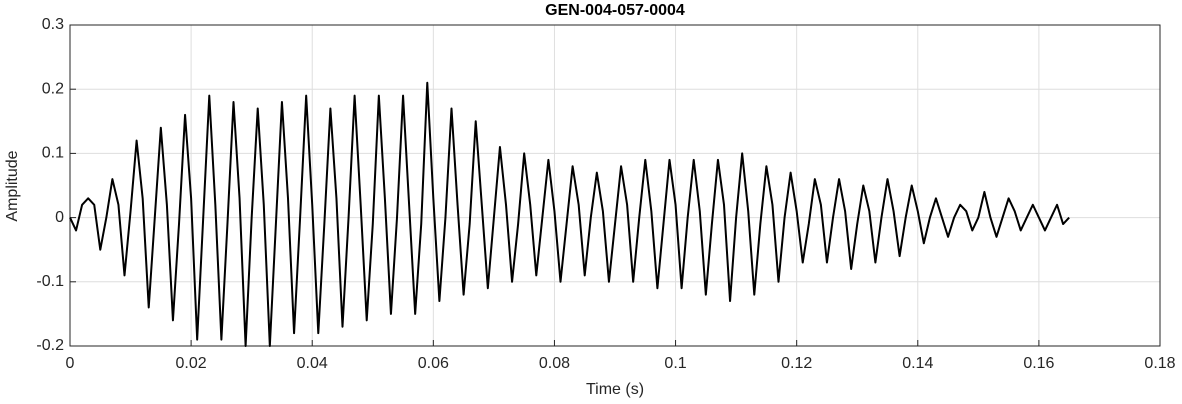  I want to click on y-axis-label: Amplitude, so click(12, 185).